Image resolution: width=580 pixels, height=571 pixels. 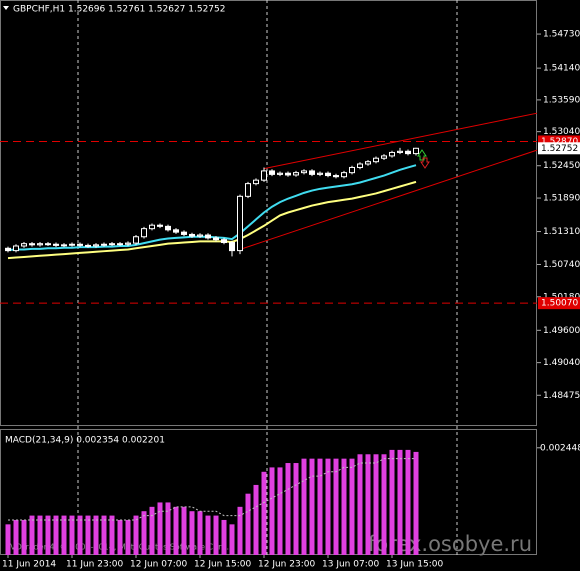 I want to click on y-tick-label: 1.49040, so click(x=561, y=363).